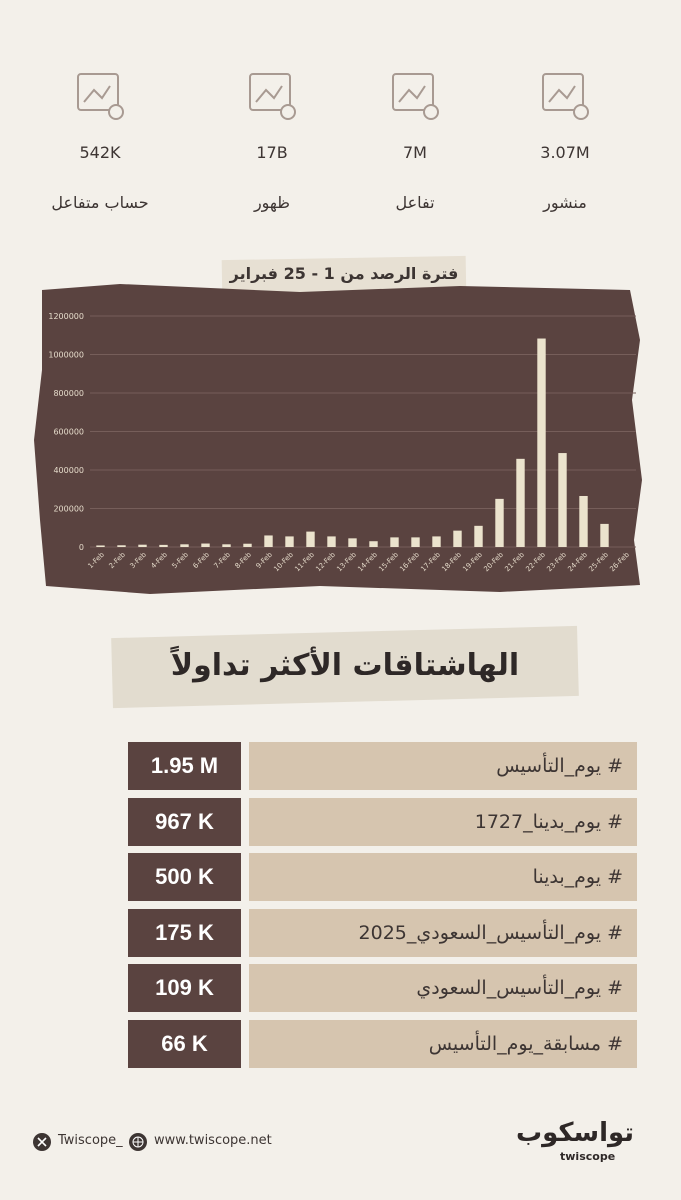 This screenshot has height=1200, width=681. I want to click on hashtag-name: # يوم_التأسيس_السعودي, so click(443, 988).